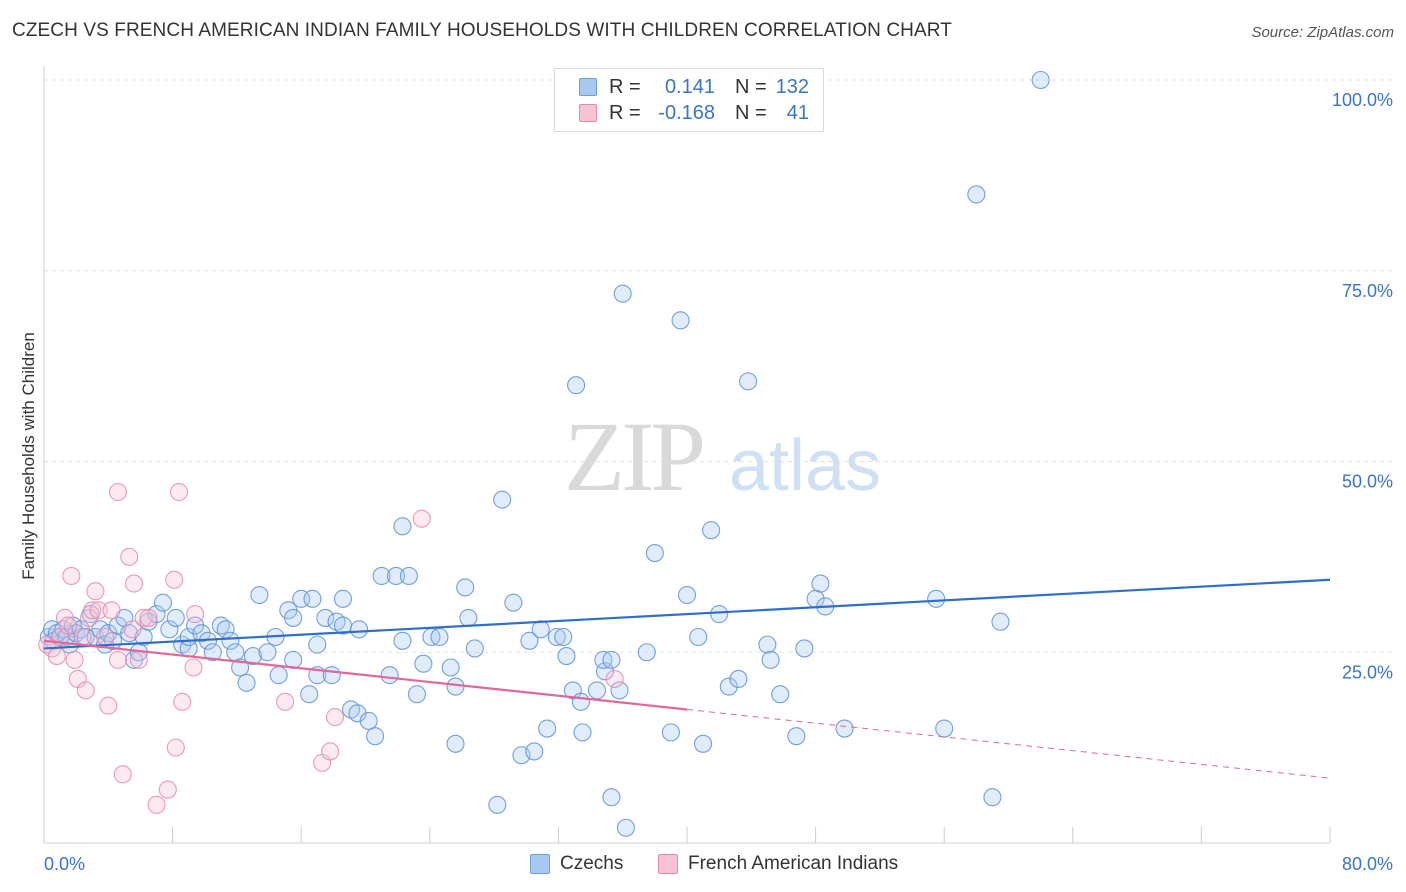  Describe the element at coordinates (1322, 32) in the screenshot. I see `source-label: Source: ZipAtlas.com` at that location.